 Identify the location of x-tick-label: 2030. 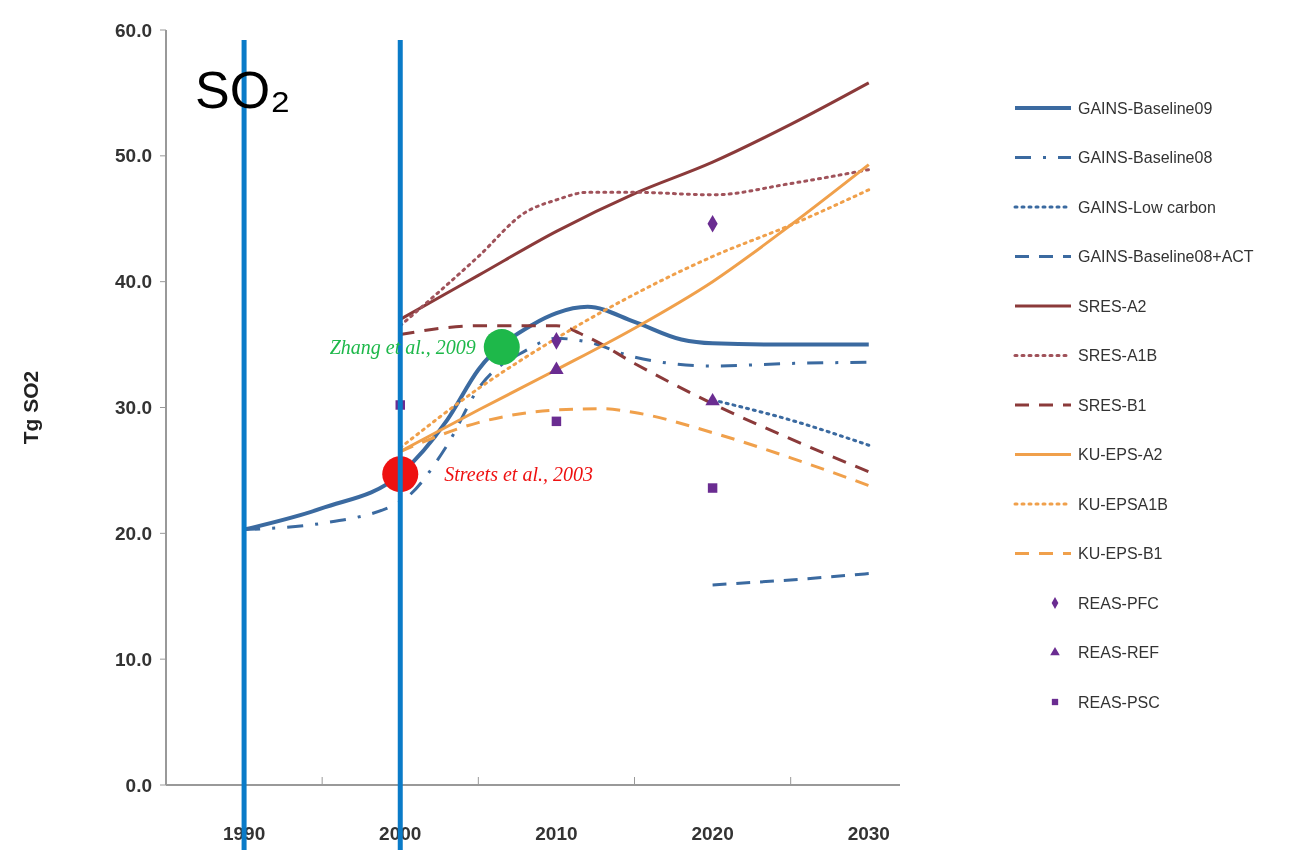
(868, 833).